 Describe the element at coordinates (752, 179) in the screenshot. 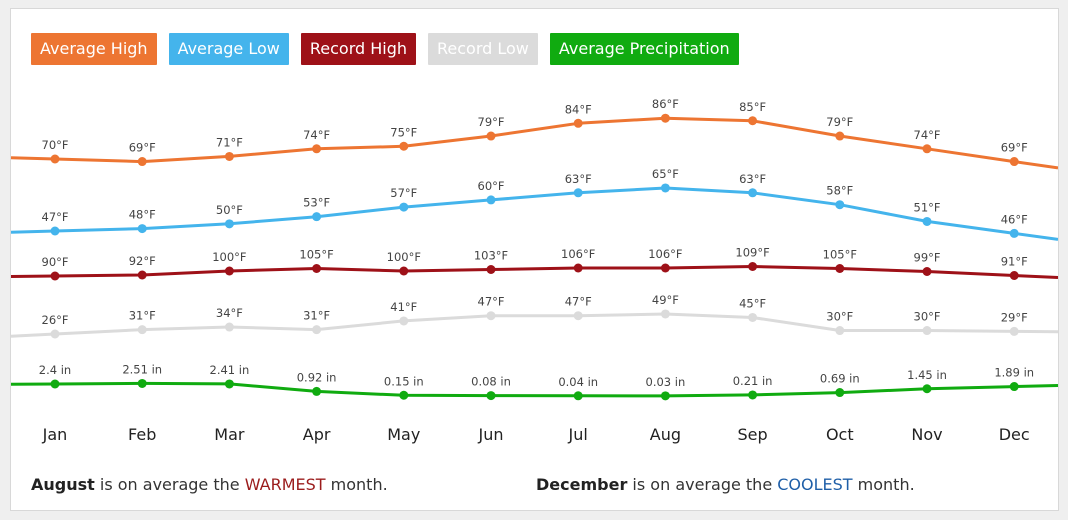

I see `data-label-average-low-sep: 63°F` at that location.